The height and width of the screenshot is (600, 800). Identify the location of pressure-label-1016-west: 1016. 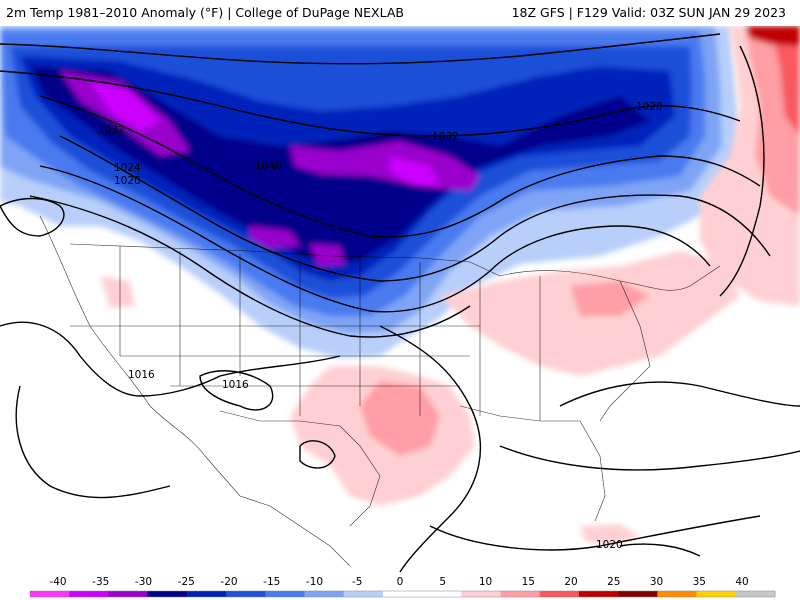
(141, 375).